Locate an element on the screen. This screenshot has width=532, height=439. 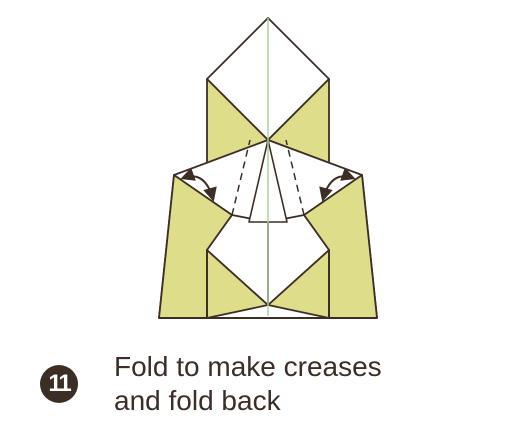
right-fold-arrow is located at coordinates (337, 184).